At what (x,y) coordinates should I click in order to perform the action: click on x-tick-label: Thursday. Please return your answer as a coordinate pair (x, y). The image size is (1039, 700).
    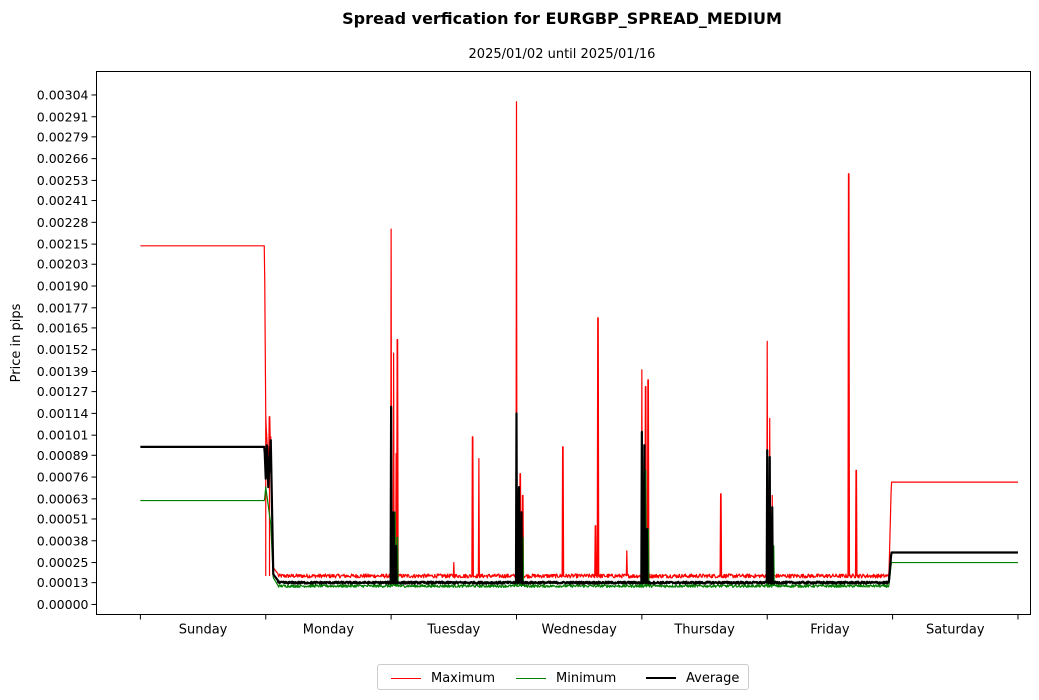
    Looking at the image, I should click on (704, 630).